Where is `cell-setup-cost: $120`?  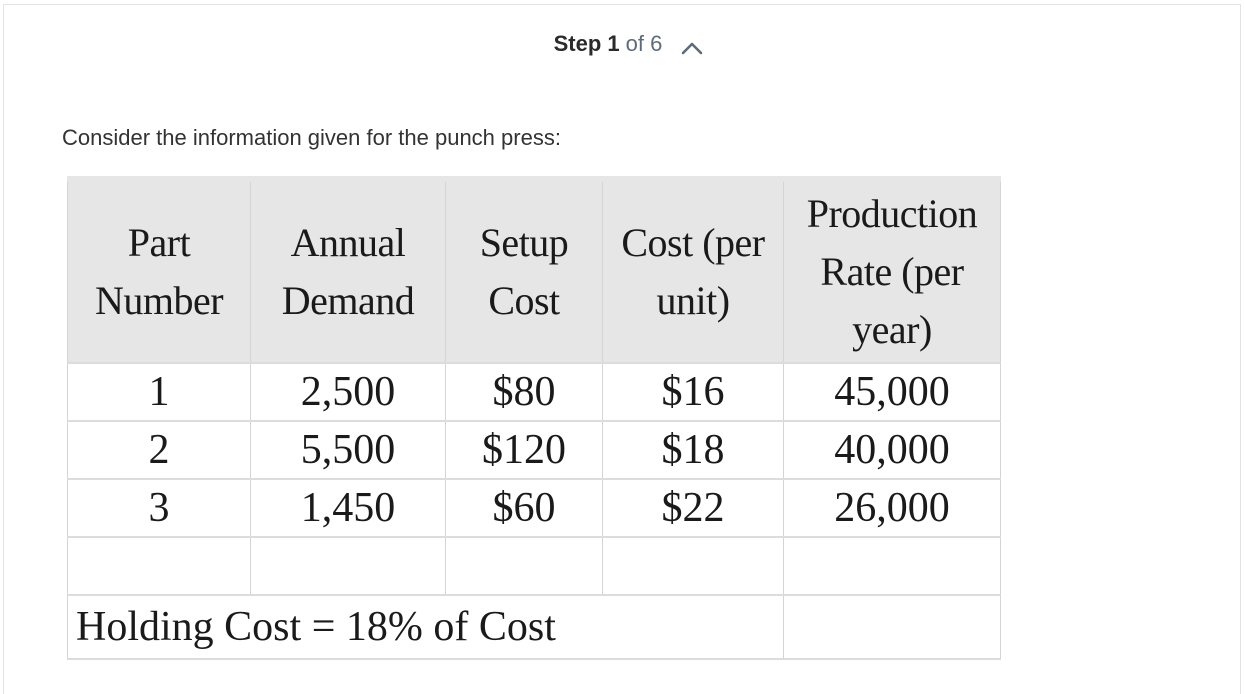
cell-setup-cost: $120 is located at coordinates (524, 450).